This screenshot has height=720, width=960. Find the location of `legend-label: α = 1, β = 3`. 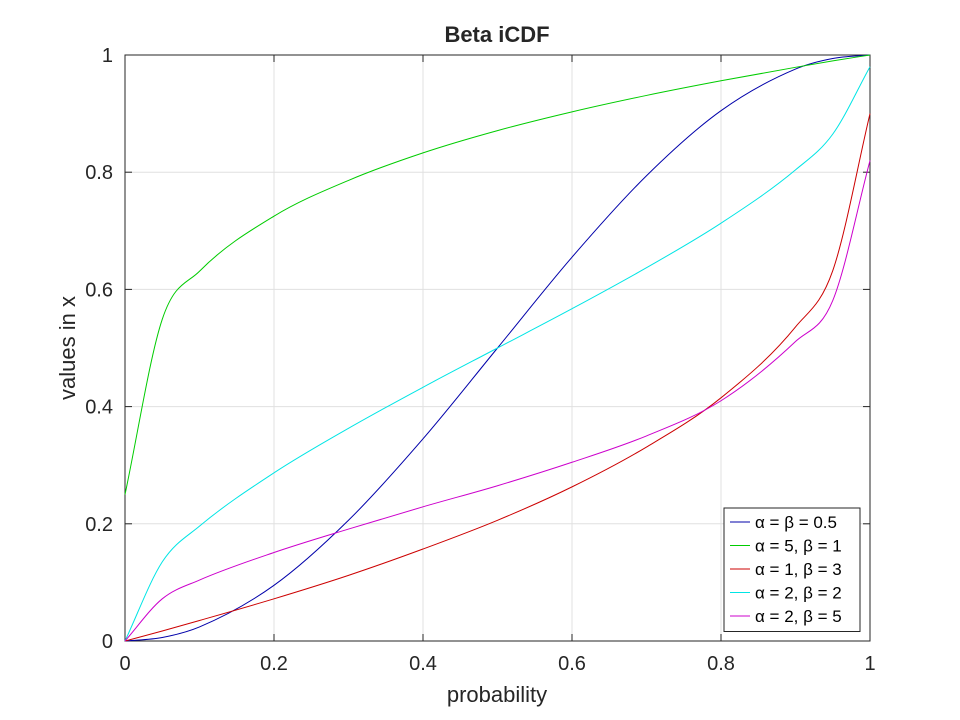

legend-label: α = 1, β = 3 is located at coordinates (798, 569).